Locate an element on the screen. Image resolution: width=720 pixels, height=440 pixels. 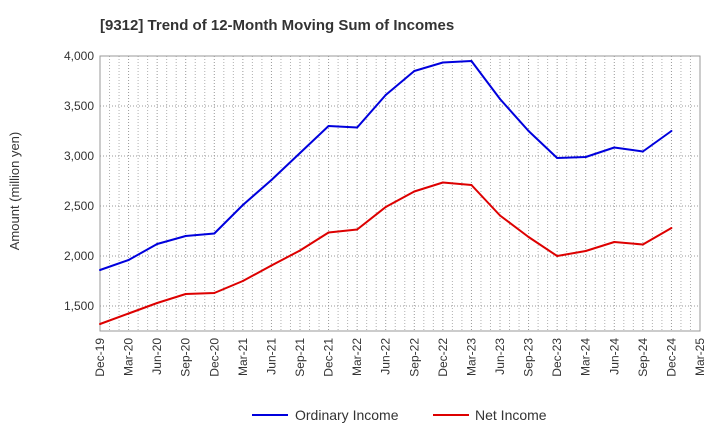
x-tick-label: Mar-24 is located at coordinates (586, 357).